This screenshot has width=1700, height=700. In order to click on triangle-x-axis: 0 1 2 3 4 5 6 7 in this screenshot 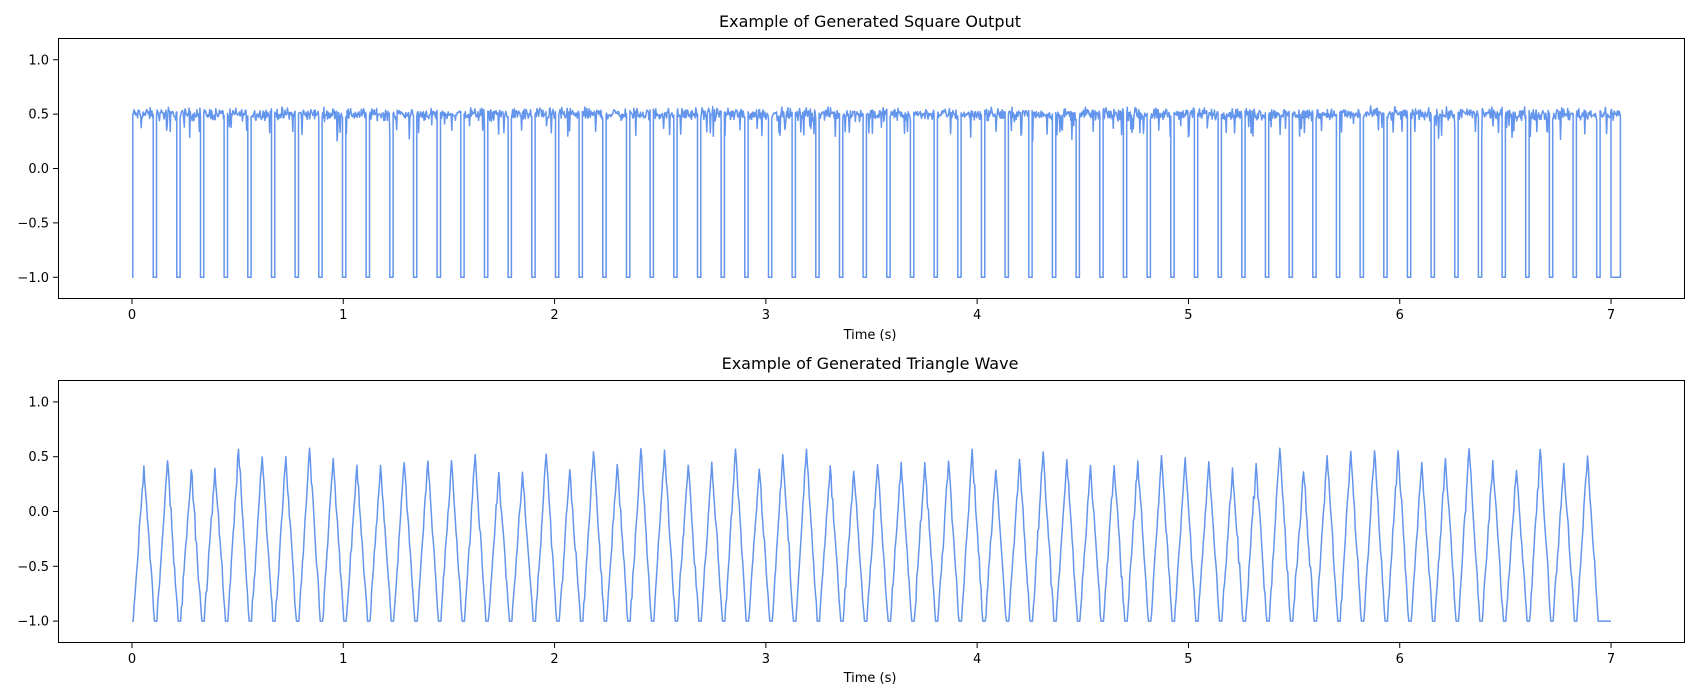, I will do `click(871, 655)`.